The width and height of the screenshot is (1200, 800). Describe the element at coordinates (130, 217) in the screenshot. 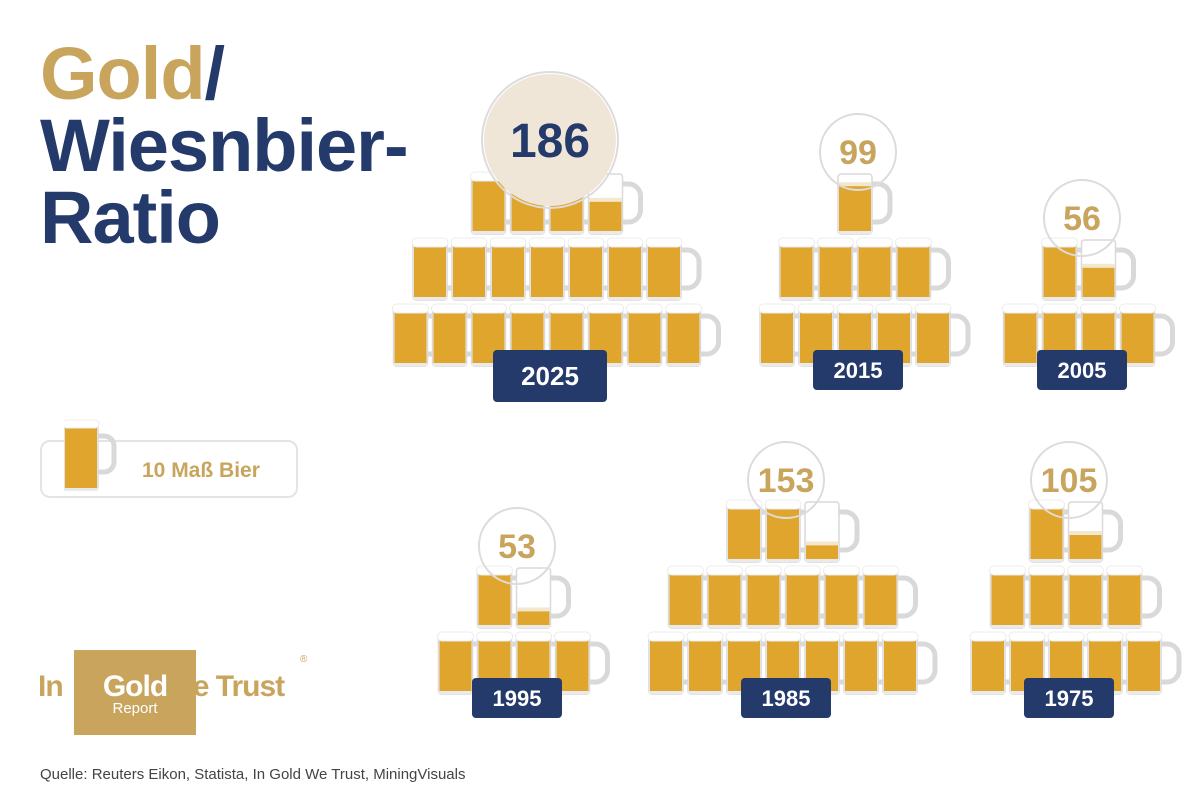

I see `title-line-3: Ratio` at that location.